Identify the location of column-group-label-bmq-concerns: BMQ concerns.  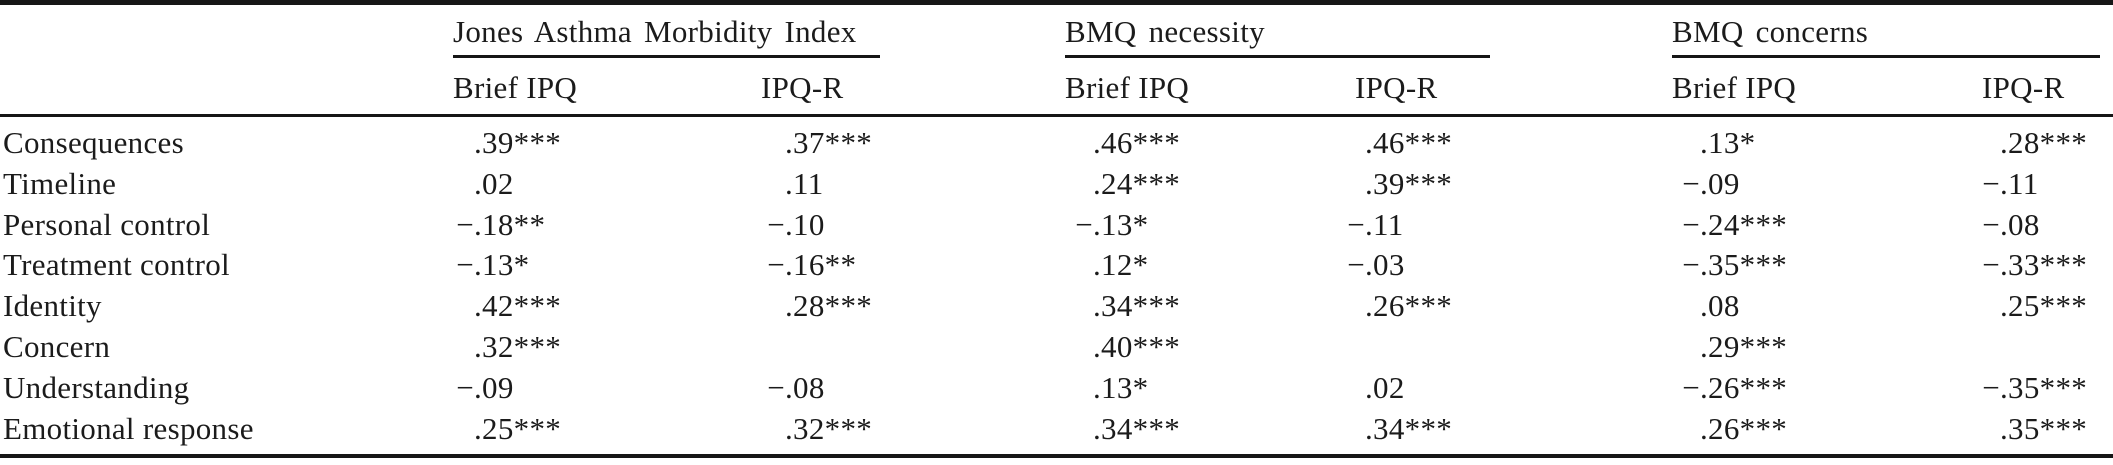
(1770, 31).